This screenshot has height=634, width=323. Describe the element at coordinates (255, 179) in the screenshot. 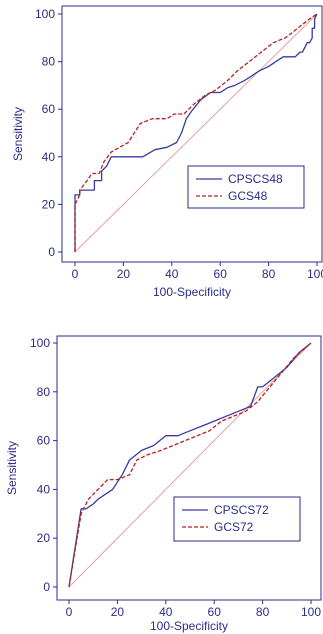

I see `legend-label: CPSCS48` at that location.